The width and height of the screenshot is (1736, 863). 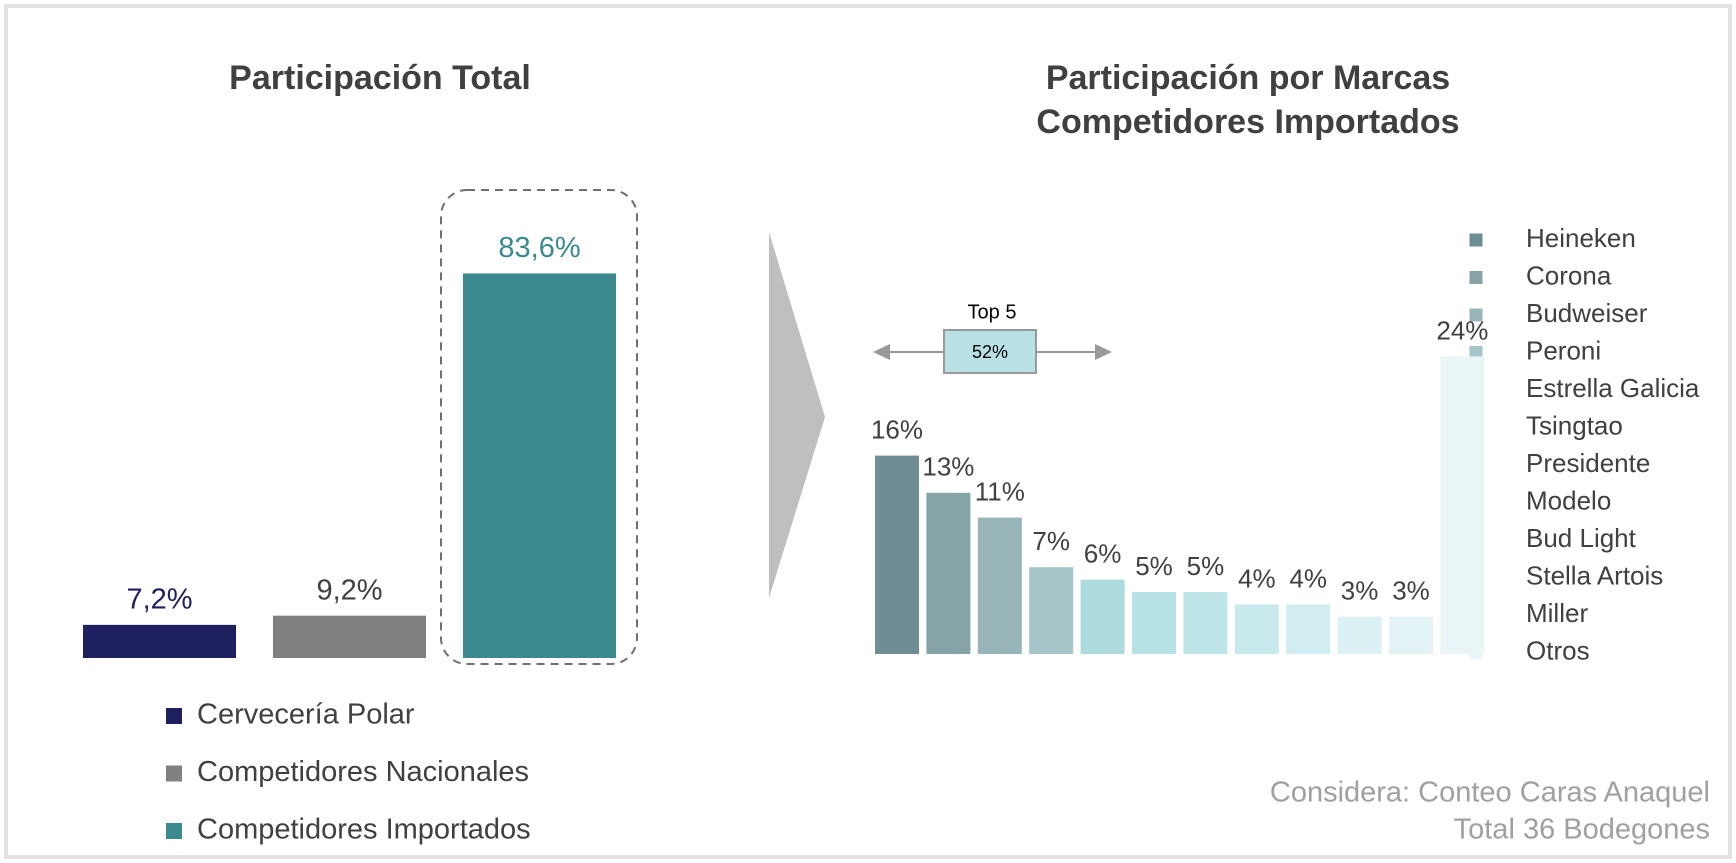 I want to click on legend-label: Cervecería Polar, so click(x=306, y=715).